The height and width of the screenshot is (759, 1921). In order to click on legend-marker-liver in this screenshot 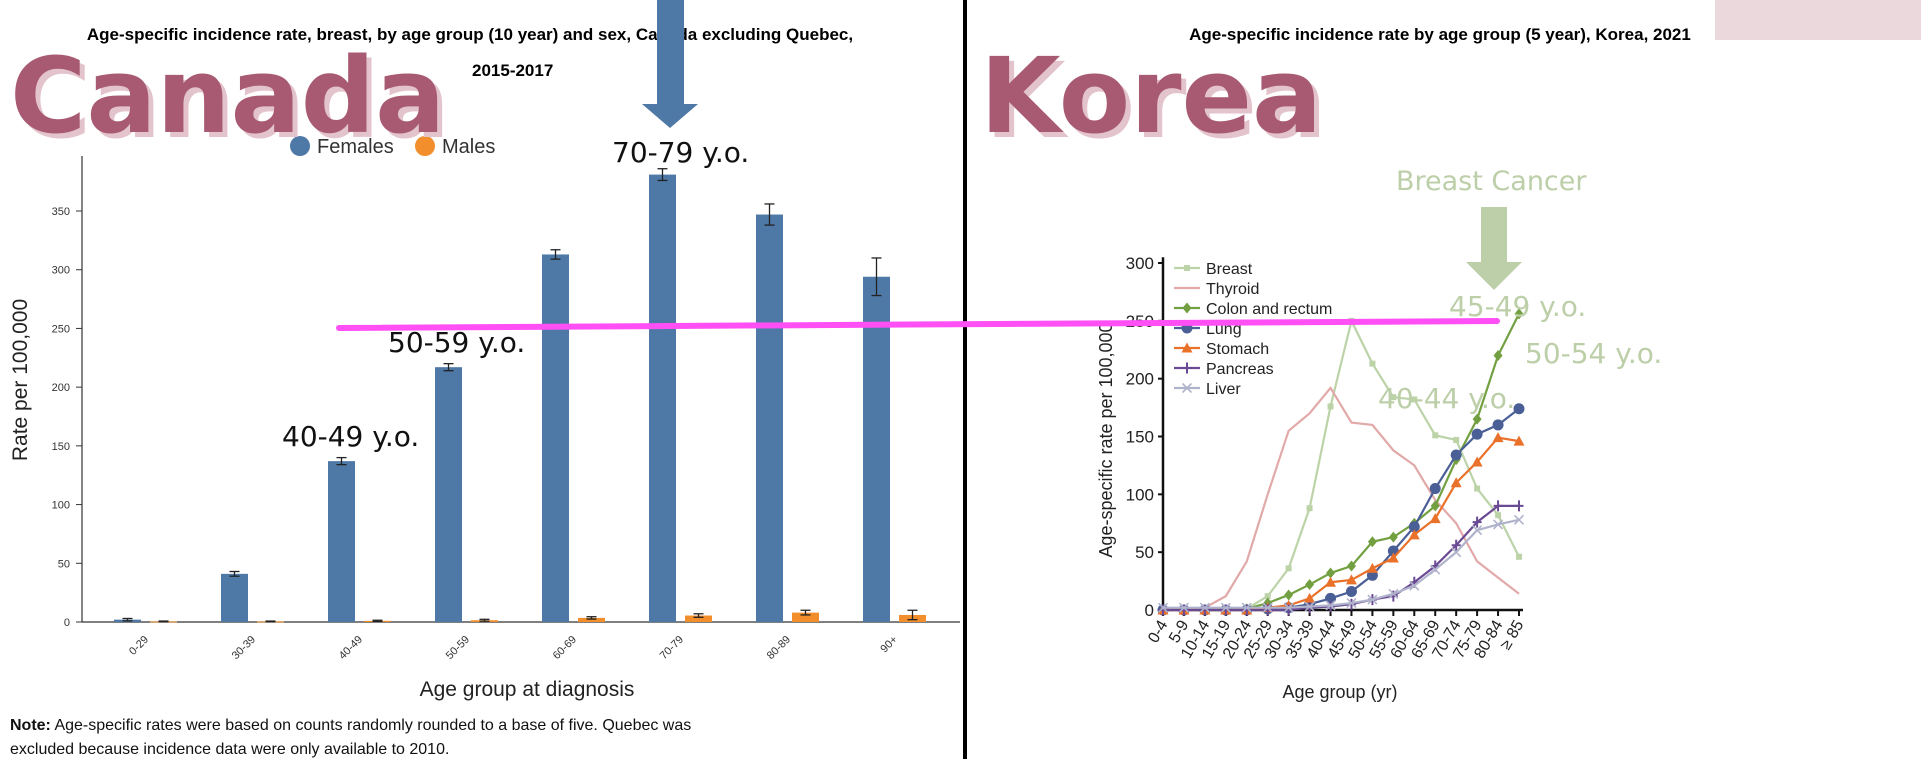, I will do `click(1187, 388)`.